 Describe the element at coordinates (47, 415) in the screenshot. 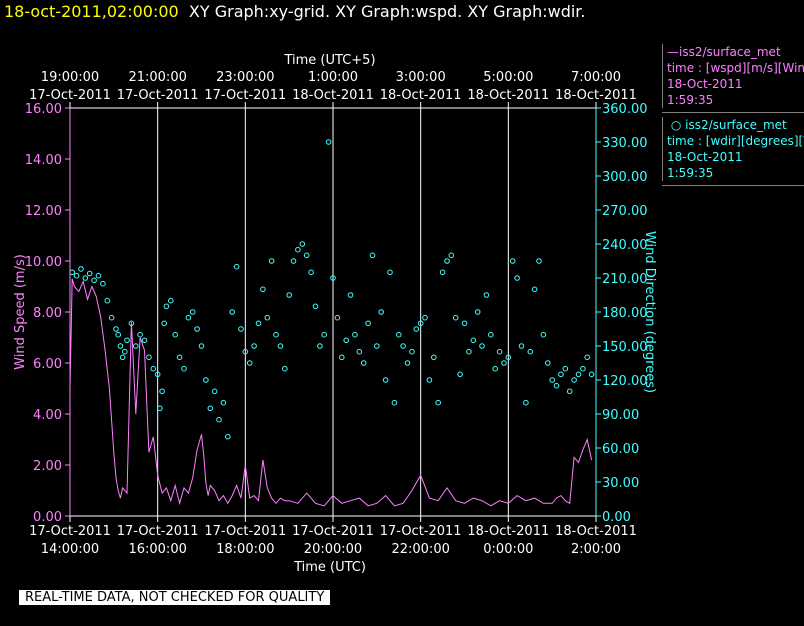

I see `y-tick-label: 4.00` at that location.